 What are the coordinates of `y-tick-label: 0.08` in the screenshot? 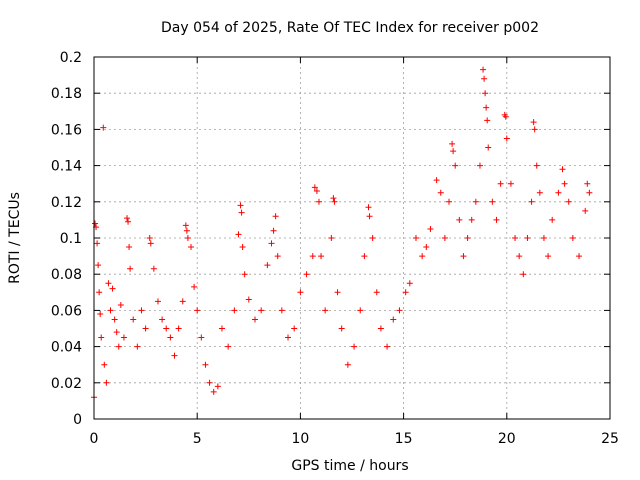 It's located at (66, 275).